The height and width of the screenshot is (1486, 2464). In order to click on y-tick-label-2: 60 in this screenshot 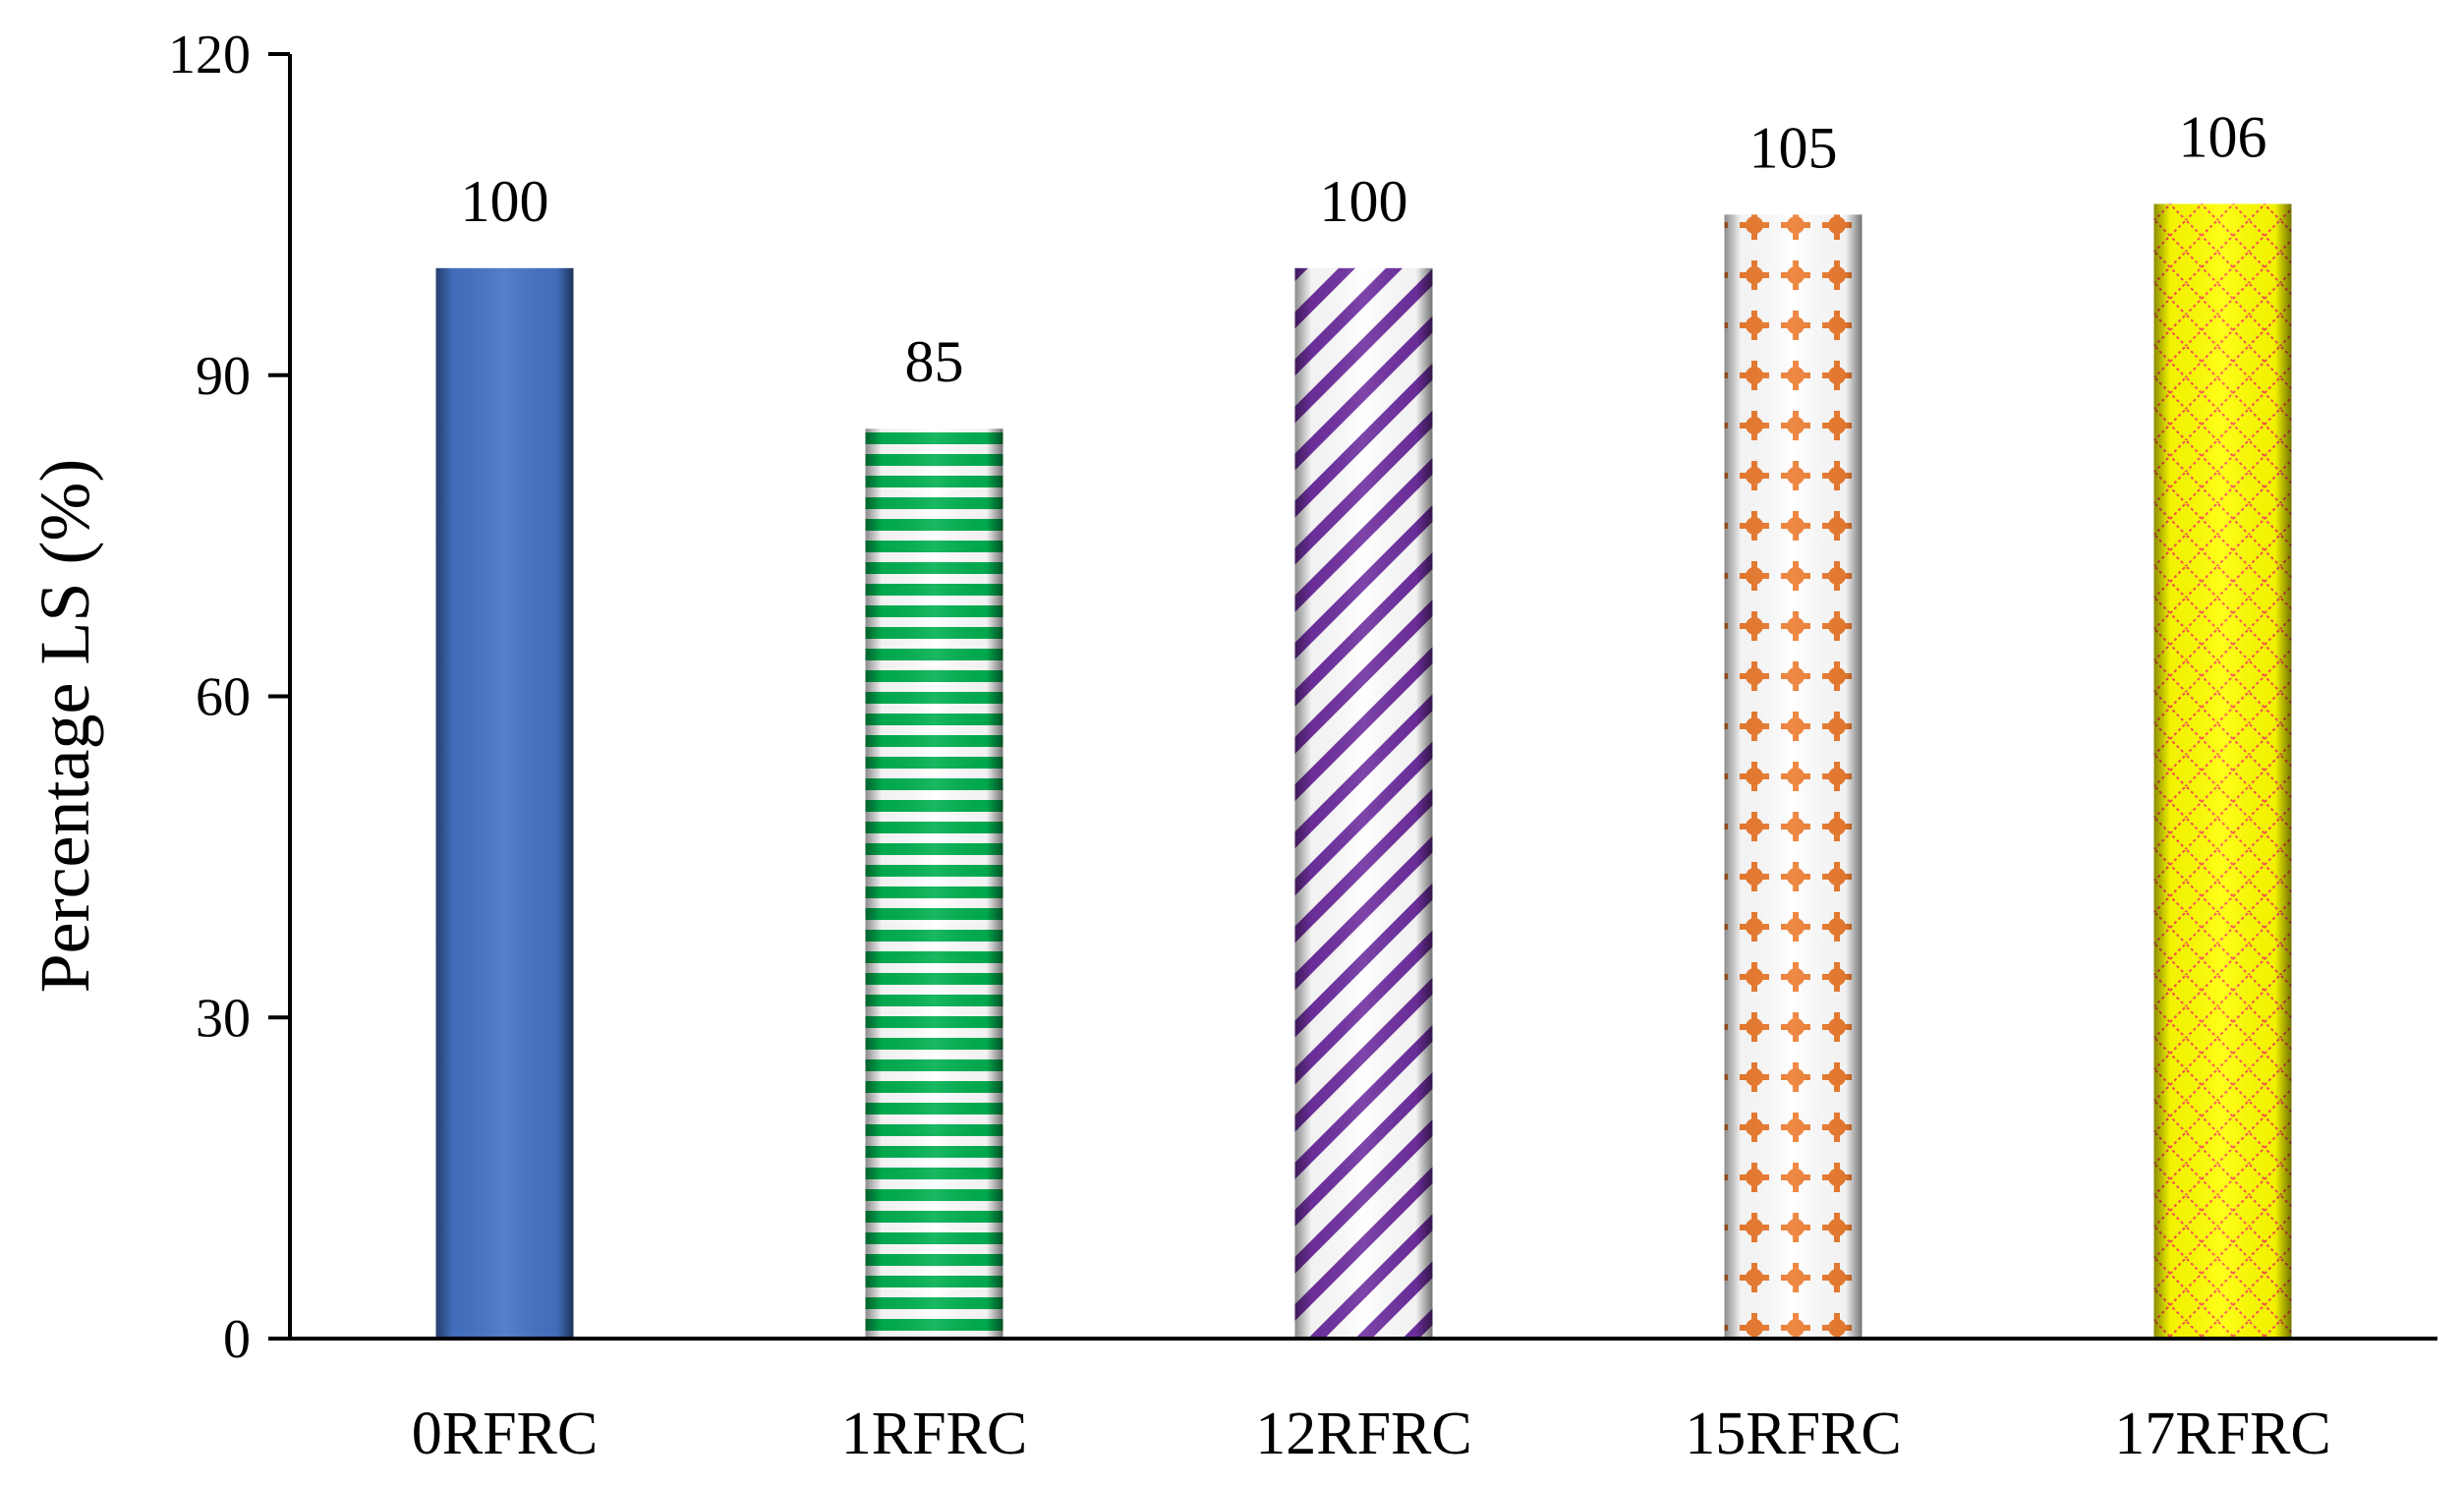, I will do `click(223, 697)`.